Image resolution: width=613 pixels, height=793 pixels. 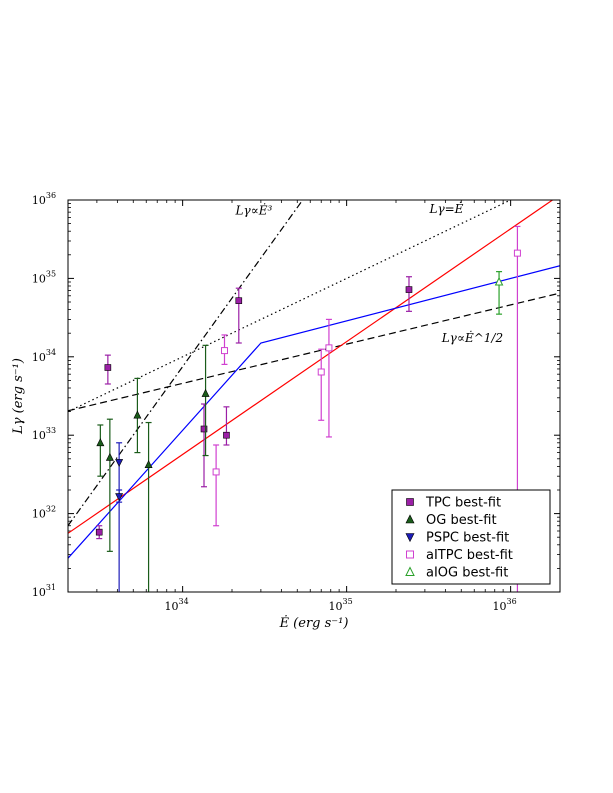 I want to click on series-aiog-best-fit-point, so click(x=499, y=281).